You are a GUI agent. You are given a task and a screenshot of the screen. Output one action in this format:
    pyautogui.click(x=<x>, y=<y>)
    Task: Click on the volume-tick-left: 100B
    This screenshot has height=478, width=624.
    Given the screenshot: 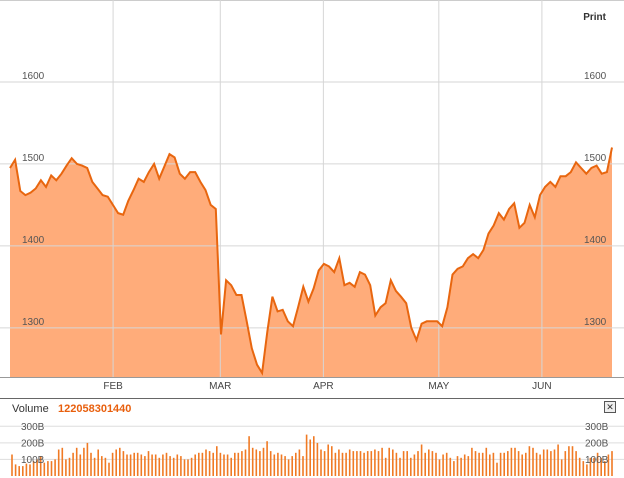 What is the action you would take?
    pyautogui.click(x=33, y=460)
    